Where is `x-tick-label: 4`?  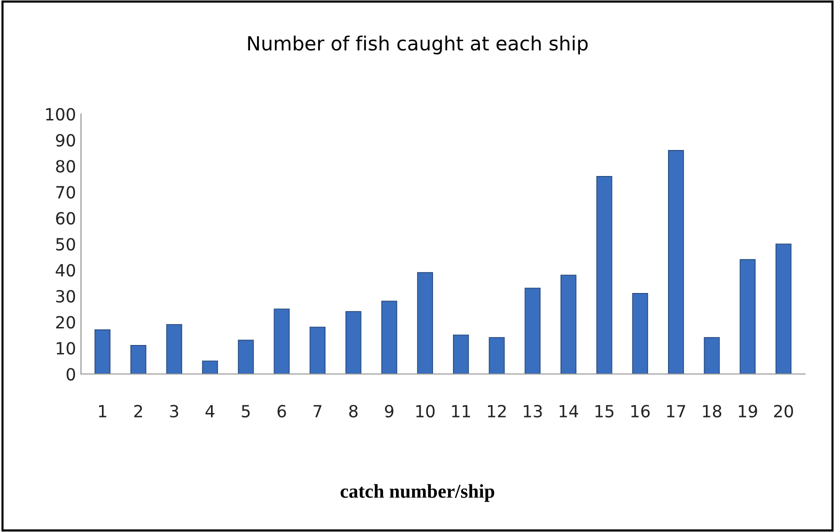 x-tick-label: 4 is located at coordinates (210, 411).